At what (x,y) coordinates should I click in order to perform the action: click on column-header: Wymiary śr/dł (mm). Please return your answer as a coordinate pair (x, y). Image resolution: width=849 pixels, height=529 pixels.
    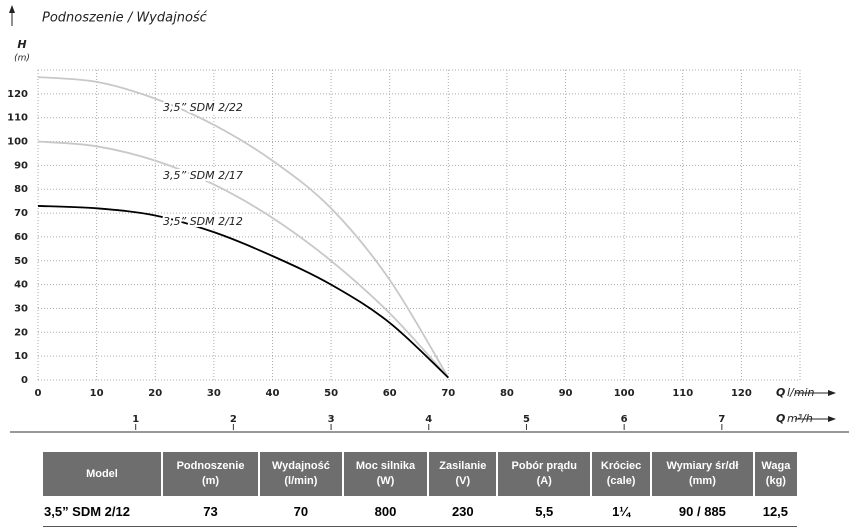
    Looking at the image, I should click on (702, 474).